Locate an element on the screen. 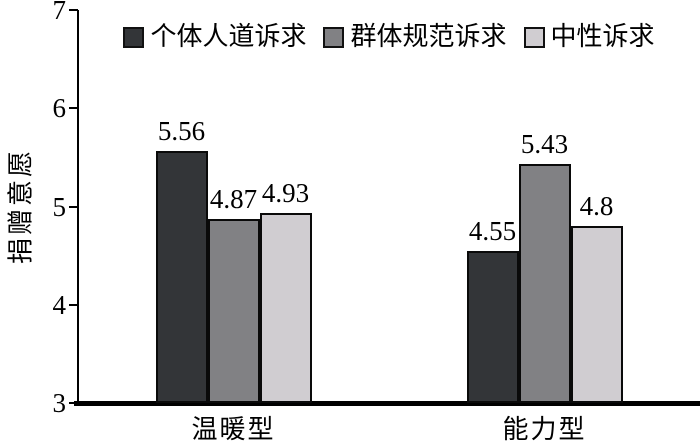  legend-item-individual-appeal: 个体人道诉求 is located at coordinates (214, 37).